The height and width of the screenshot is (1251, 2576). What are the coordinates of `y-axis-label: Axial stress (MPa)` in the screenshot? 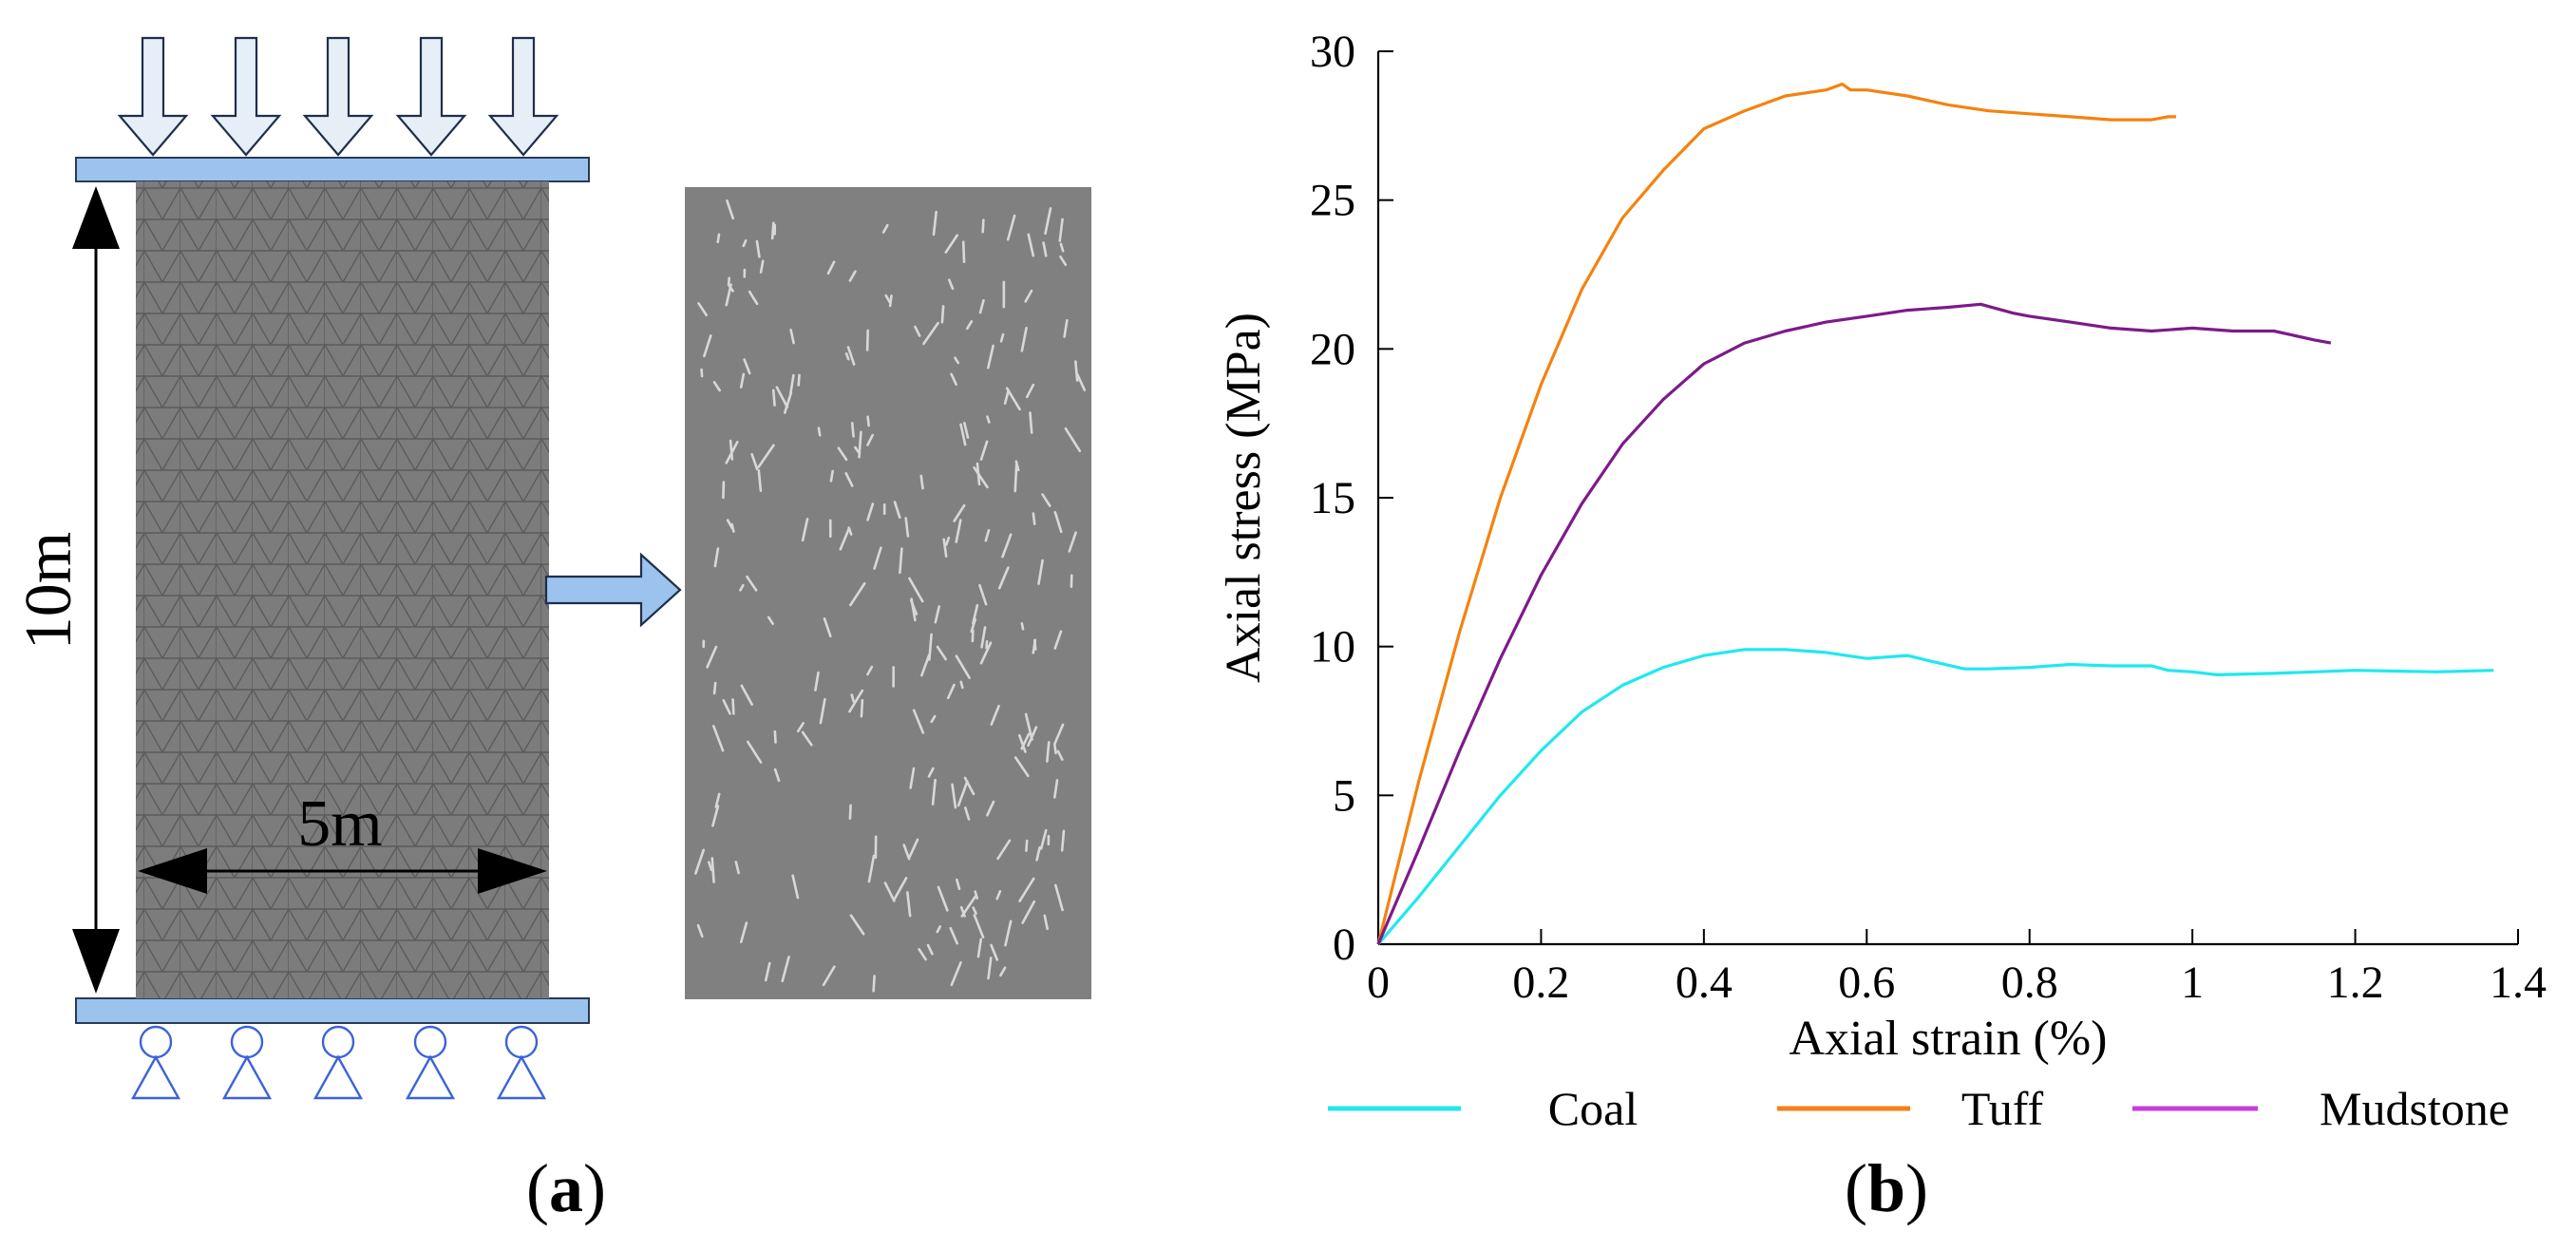 It's located at (1244, 498).